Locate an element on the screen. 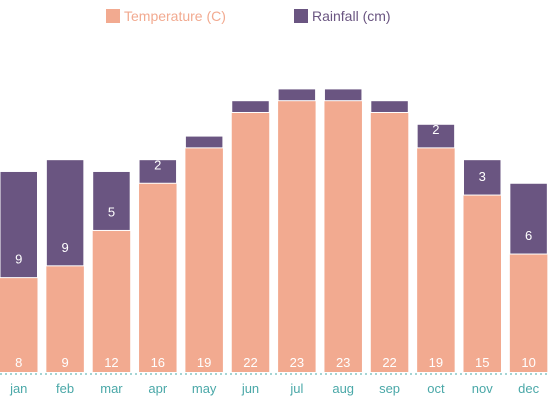  legend-label-rainfall: Rainfall (cm) is located at coordinates (351, 16).